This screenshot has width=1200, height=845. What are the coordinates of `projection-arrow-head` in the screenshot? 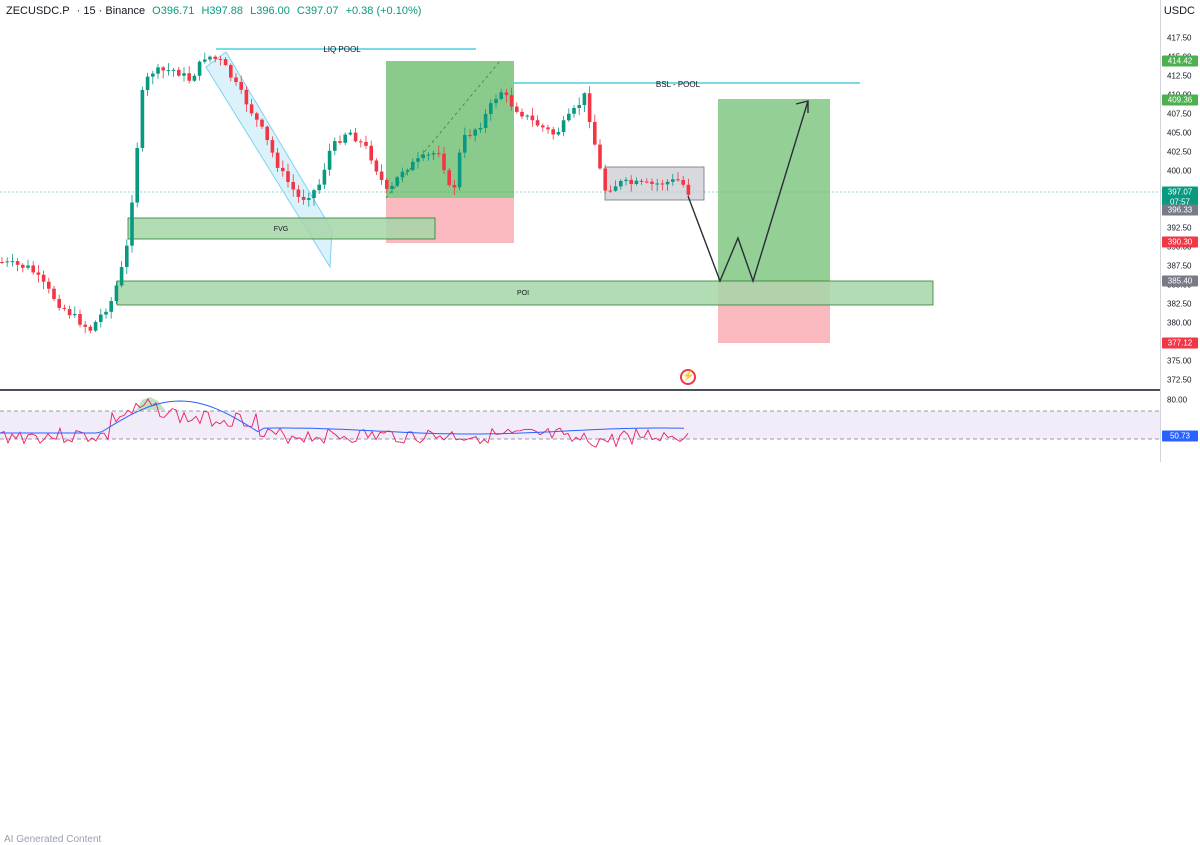 It's located at (802, 106).